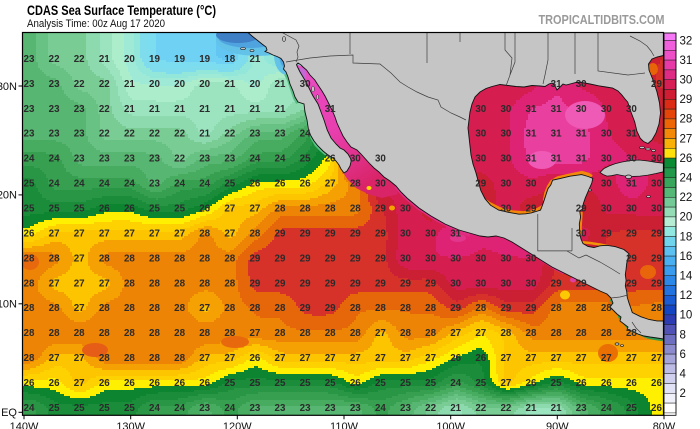  I want to click on svg-text: 20, so click(686, 218).